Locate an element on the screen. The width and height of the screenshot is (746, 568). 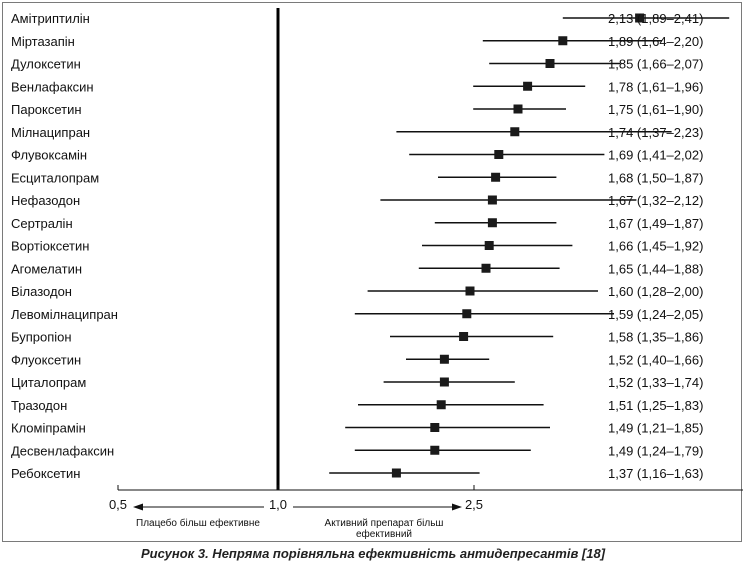
study-label: Вілазодон is located at coordinates (41, 291).